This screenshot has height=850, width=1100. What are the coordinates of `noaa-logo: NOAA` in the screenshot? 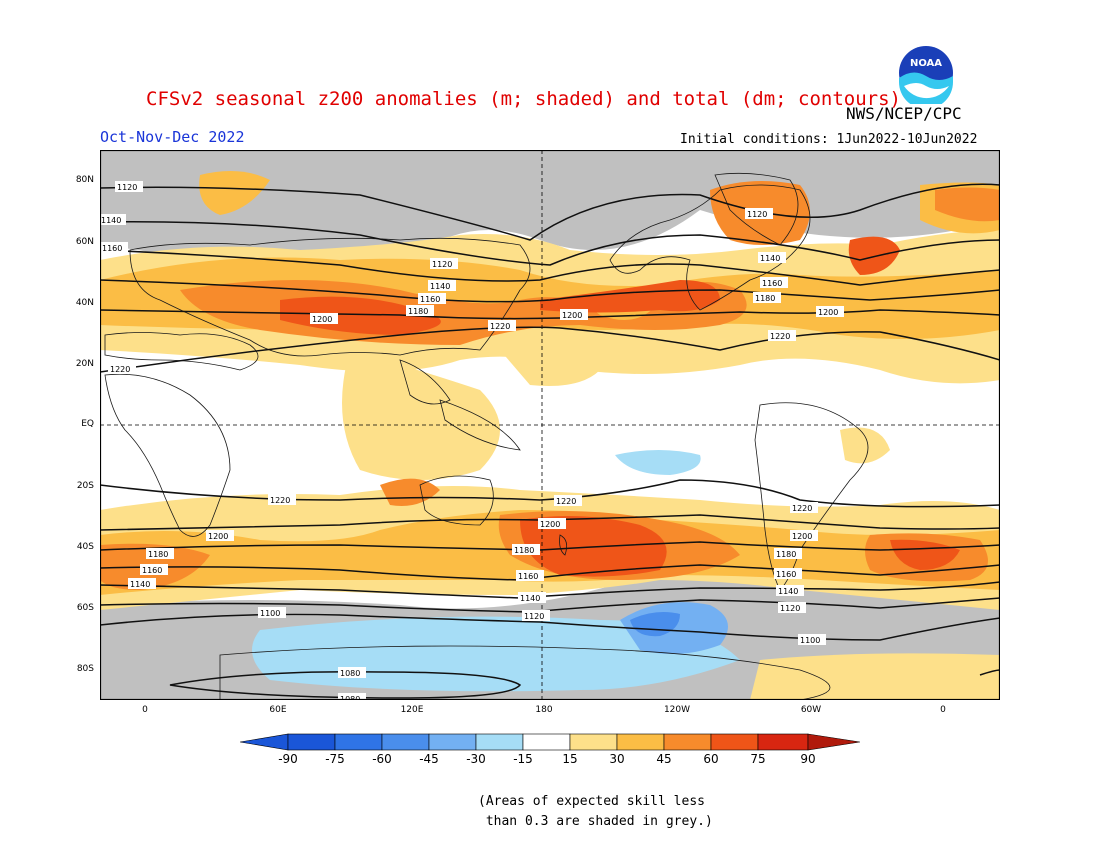 It's located at (926, 73).